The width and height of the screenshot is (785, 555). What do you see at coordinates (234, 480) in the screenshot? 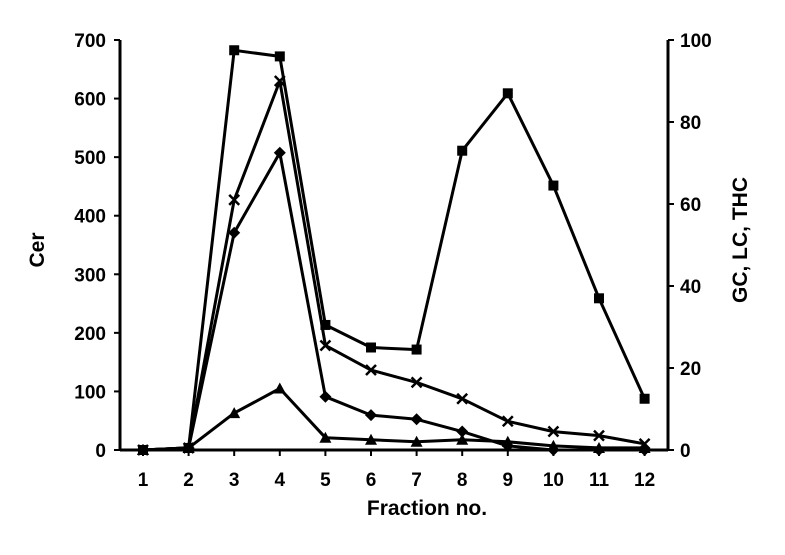
I see `x-tick-label: 3` at bounding box center [234, 480].